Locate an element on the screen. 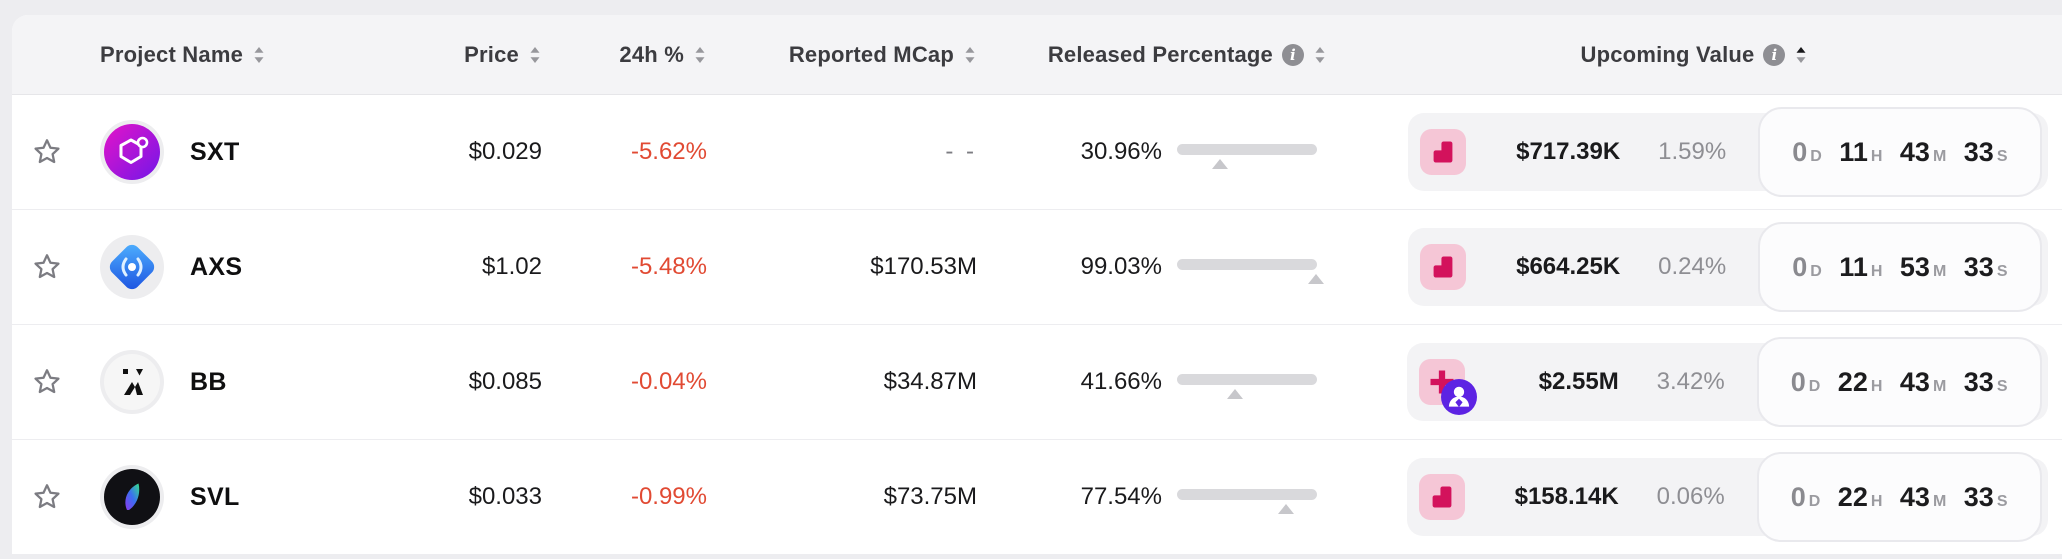 Image resolution: width=2062 pixels, height=559 pixels. header-reported-mcap: Reported MCap is located at coordinates (842, 55).